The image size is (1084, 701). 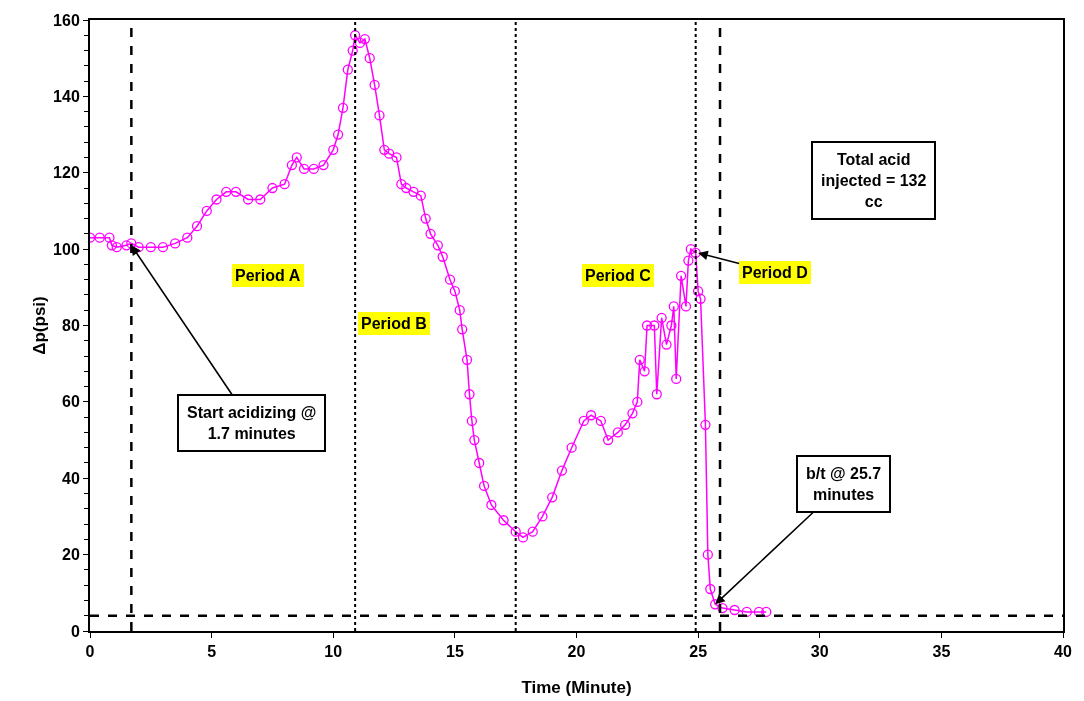 What do you see at coordinates (66, 173) in the screenshot?
I see `y-tick-label: 120` at bounding box center [66, 173].